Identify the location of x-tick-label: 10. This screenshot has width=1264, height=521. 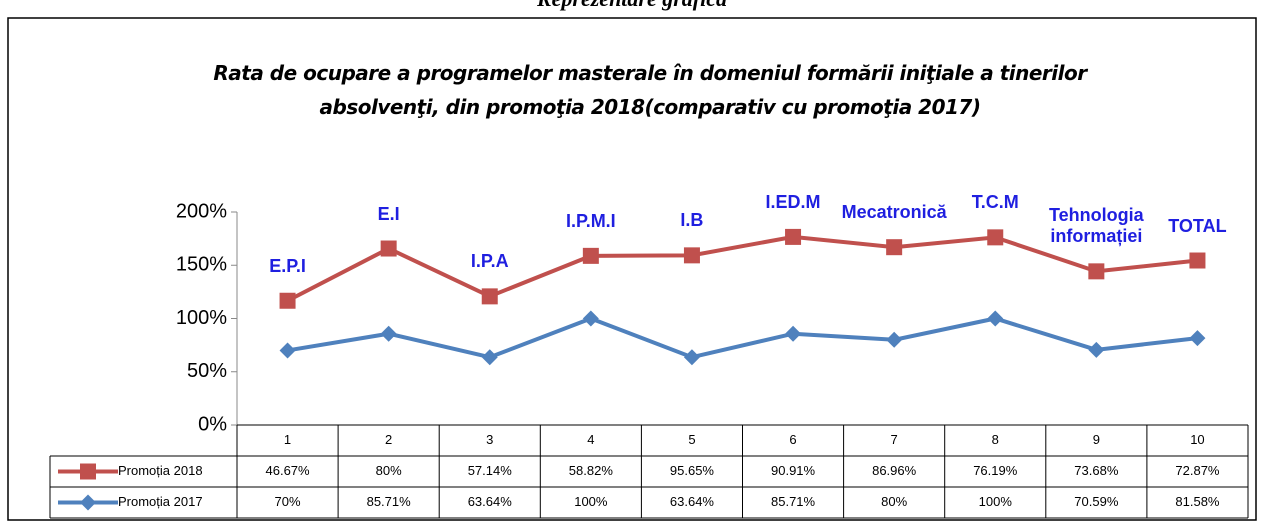
(1197, 439).